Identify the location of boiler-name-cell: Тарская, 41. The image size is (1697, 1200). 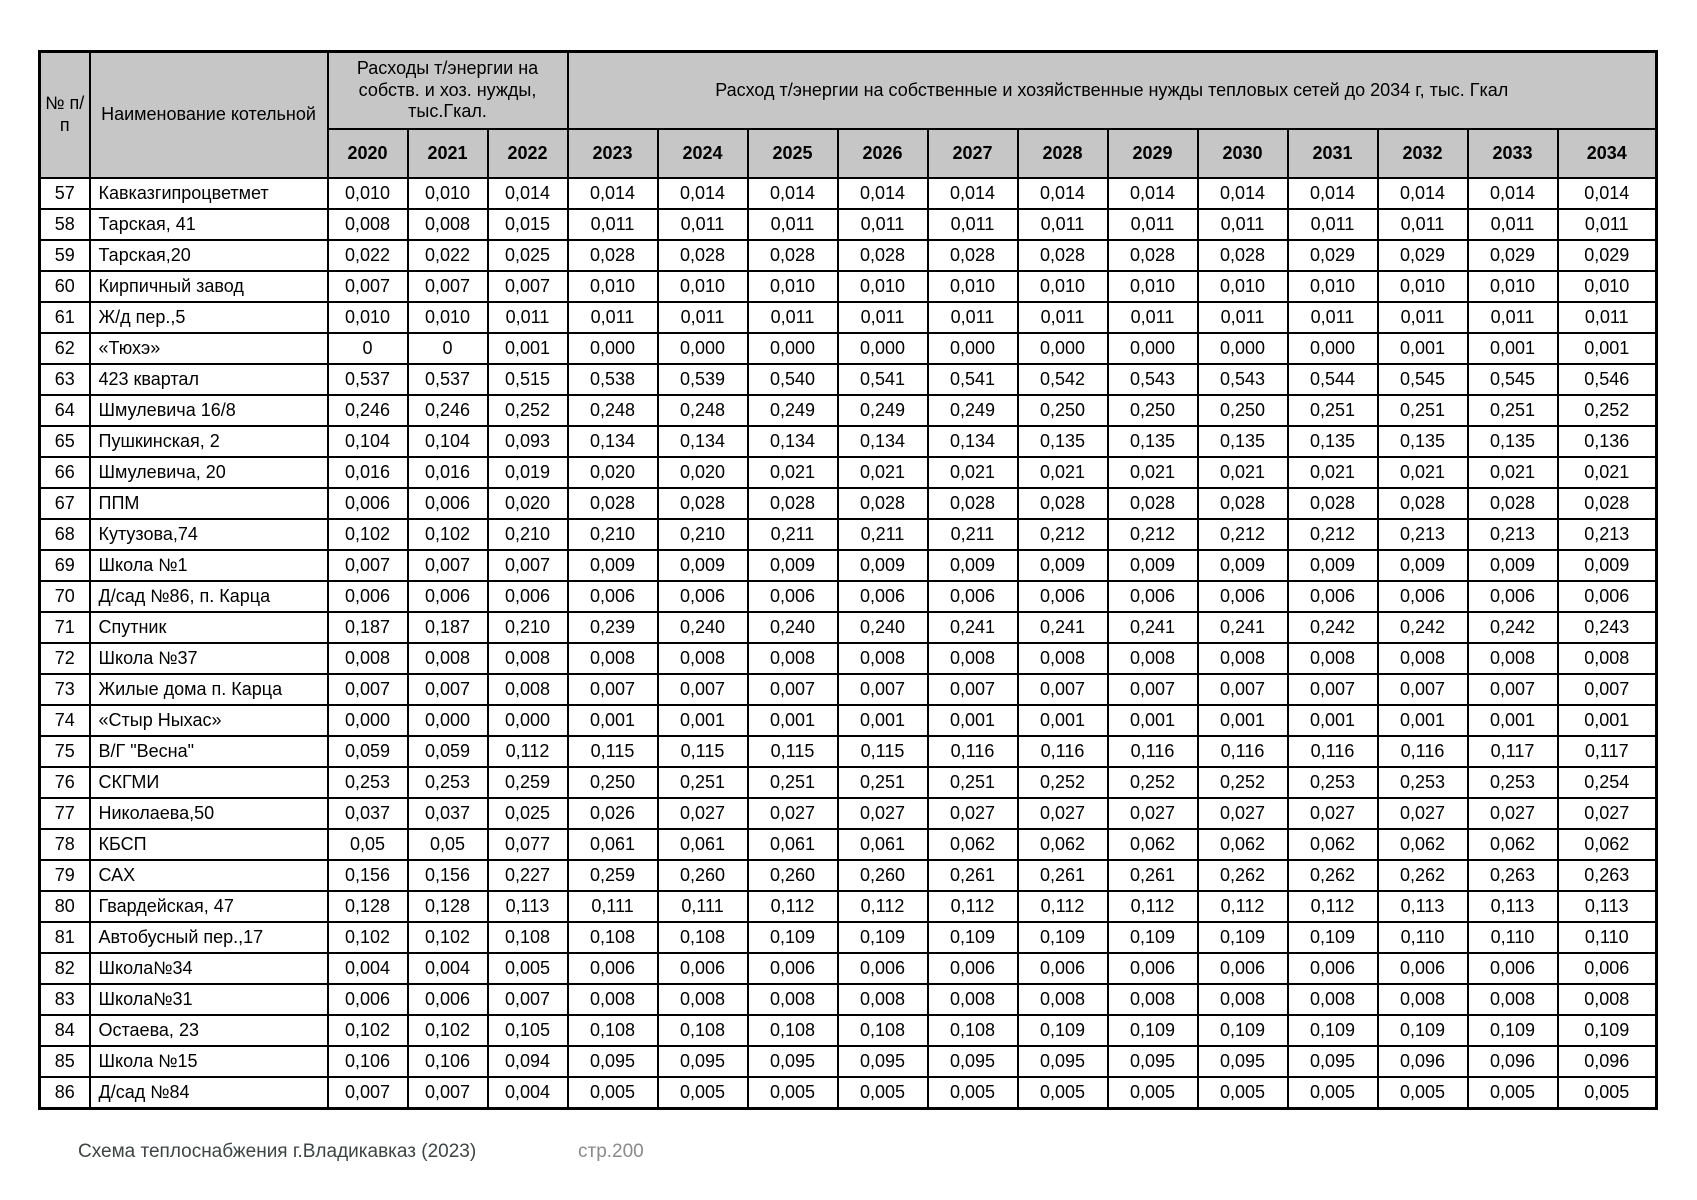
(208, 224).